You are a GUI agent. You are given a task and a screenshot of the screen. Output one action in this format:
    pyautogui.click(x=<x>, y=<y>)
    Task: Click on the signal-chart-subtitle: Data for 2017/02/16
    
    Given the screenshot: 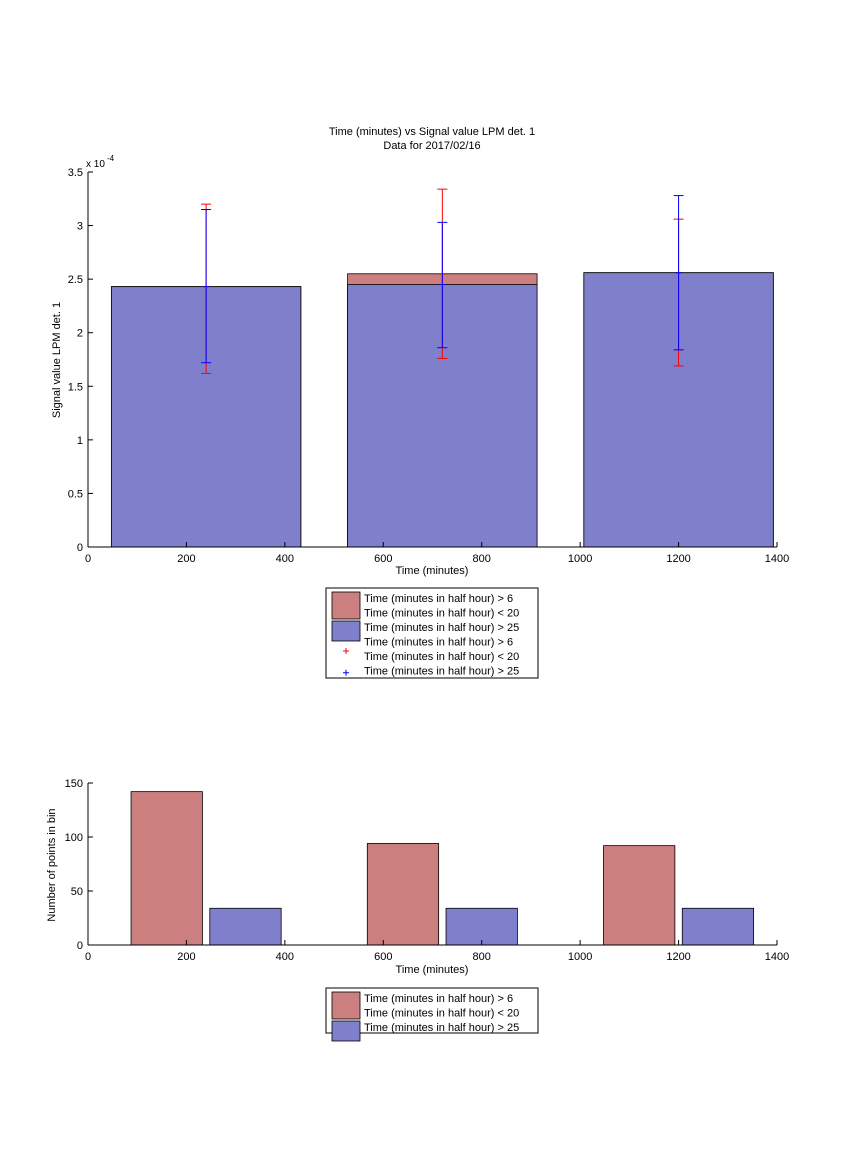 What is the action you would take?
    pyautogui.click(x=431, y=146)
    